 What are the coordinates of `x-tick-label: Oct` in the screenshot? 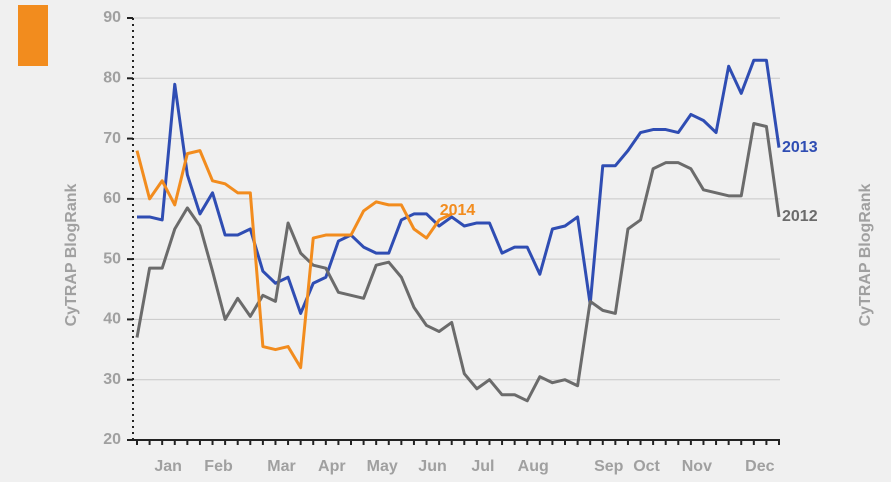 It's located at (646, 466).